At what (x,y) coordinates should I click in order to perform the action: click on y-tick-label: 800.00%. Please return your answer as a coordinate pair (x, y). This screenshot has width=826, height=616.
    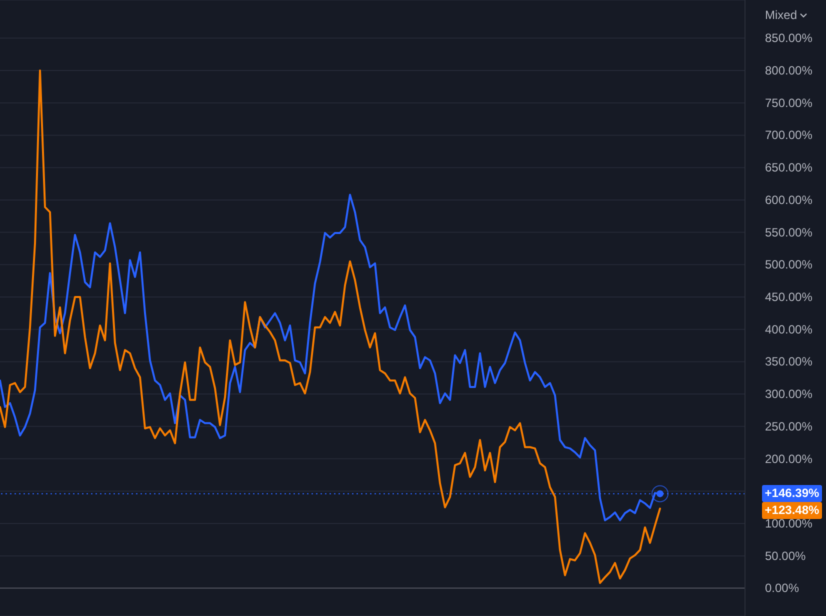
    Looking at the image, I should click on (789, 71).